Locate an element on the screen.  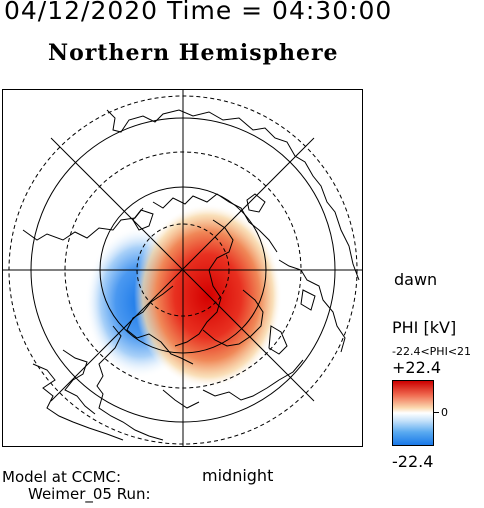
colorbar-range-text: -22.4<PHI<21 is located at coordinates (432, 351).